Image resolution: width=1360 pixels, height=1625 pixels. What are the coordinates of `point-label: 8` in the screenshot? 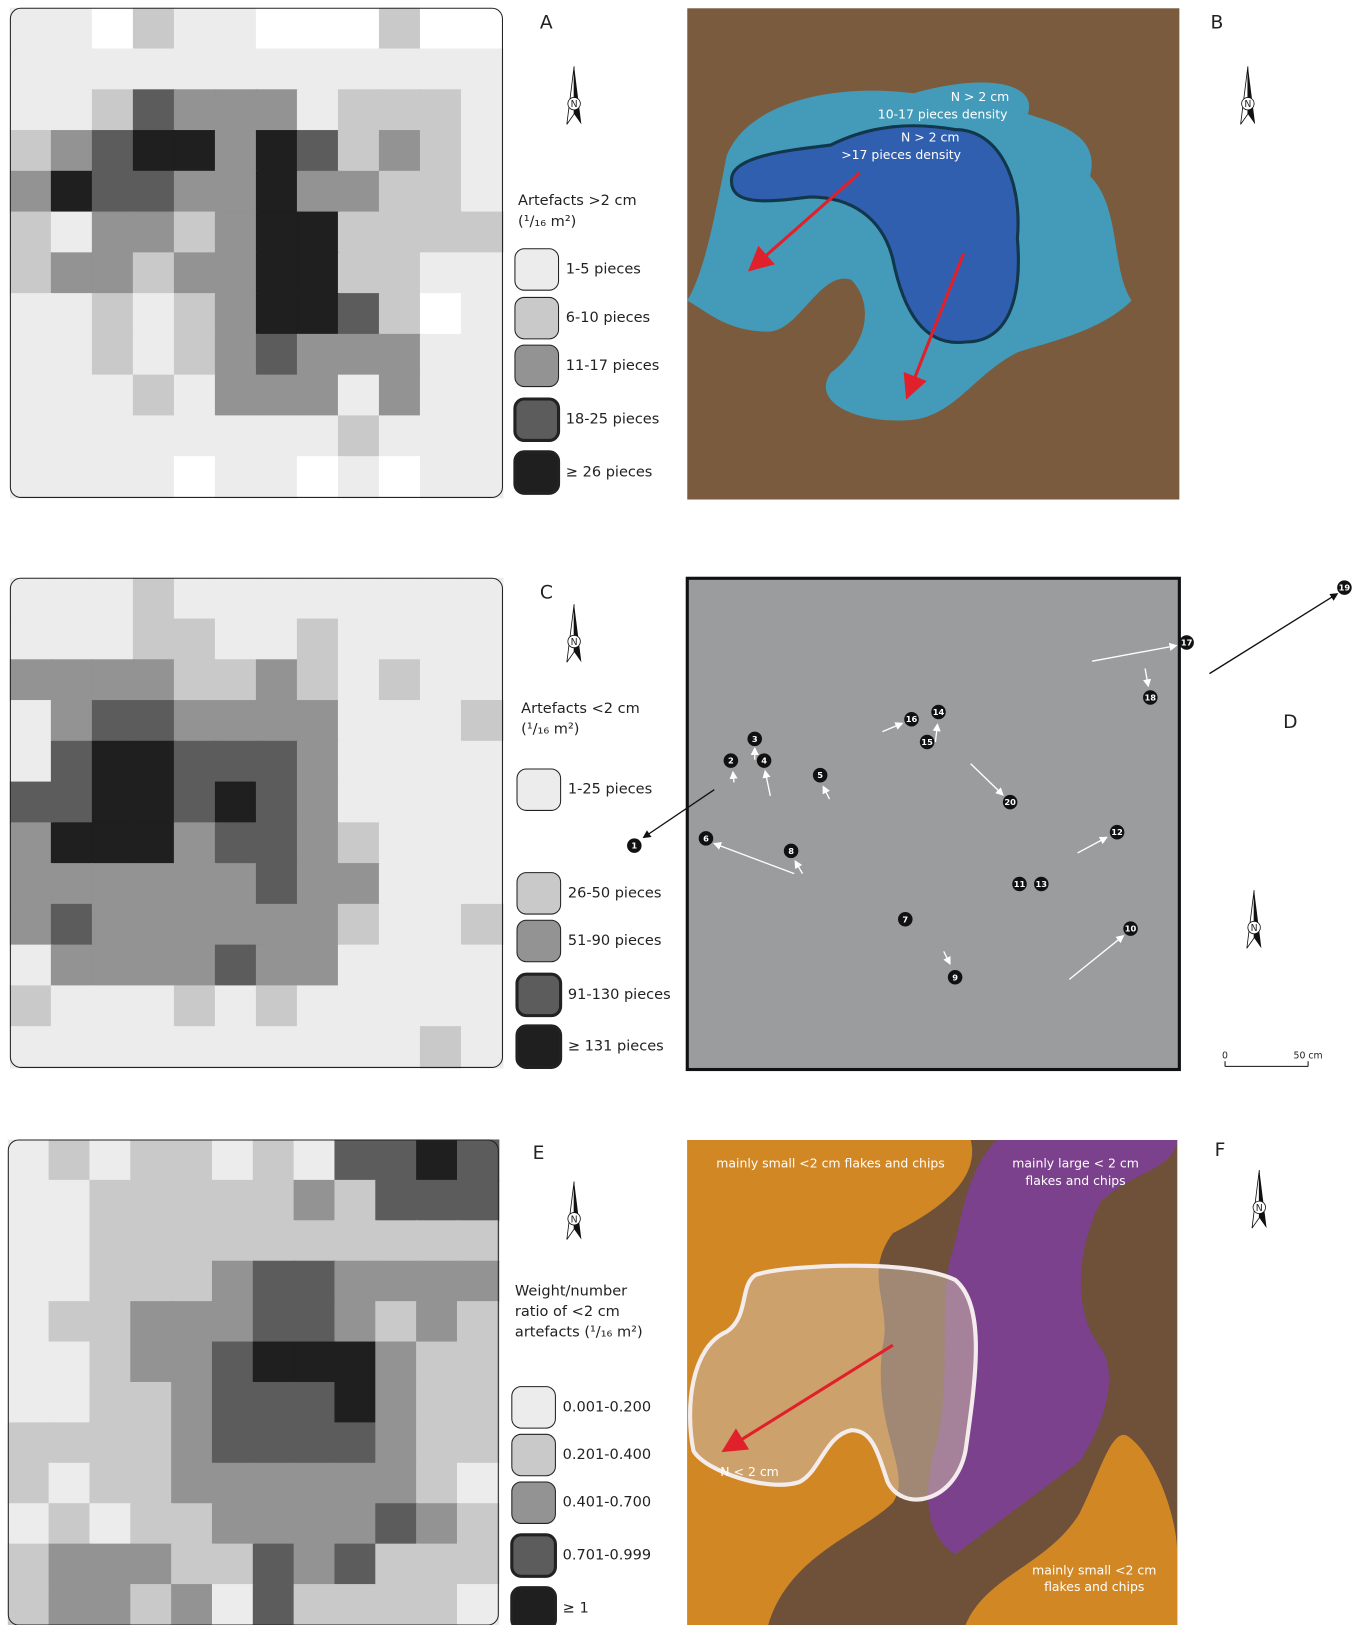 It's located at (791, 851).